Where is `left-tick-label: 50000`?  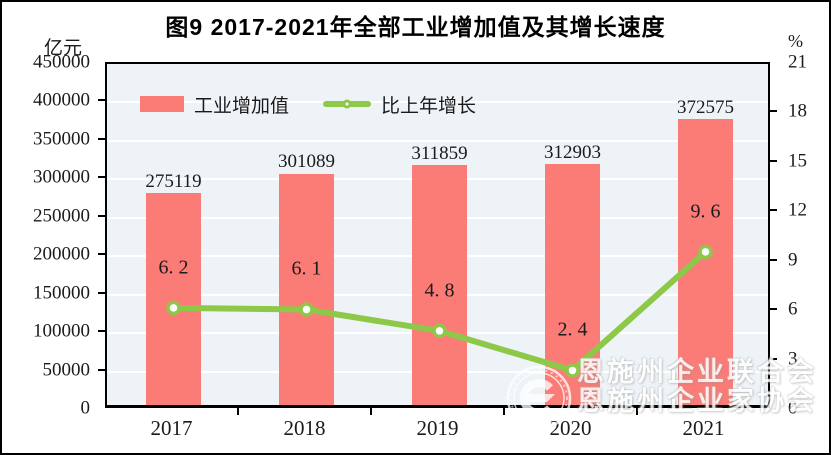 left-tick-label: 50000 is located at coordinates (66, 370).